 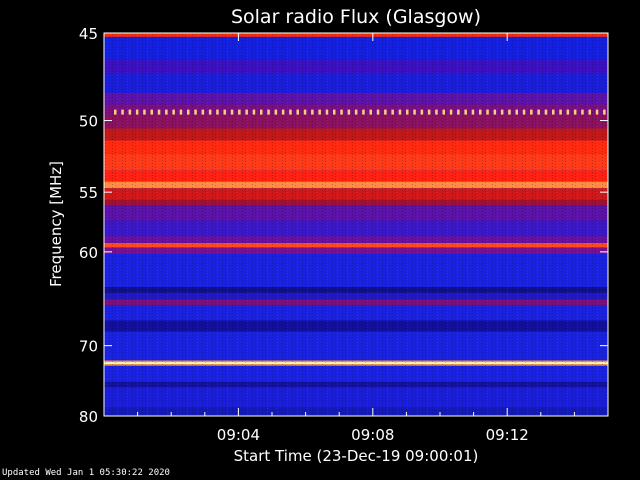 What do you see at coordinates (86, 473) in the screenshot?
I see `updated-timestamp: Updated Wed Jan 1 05:30:22 2020` at bounding box center [86, 473].